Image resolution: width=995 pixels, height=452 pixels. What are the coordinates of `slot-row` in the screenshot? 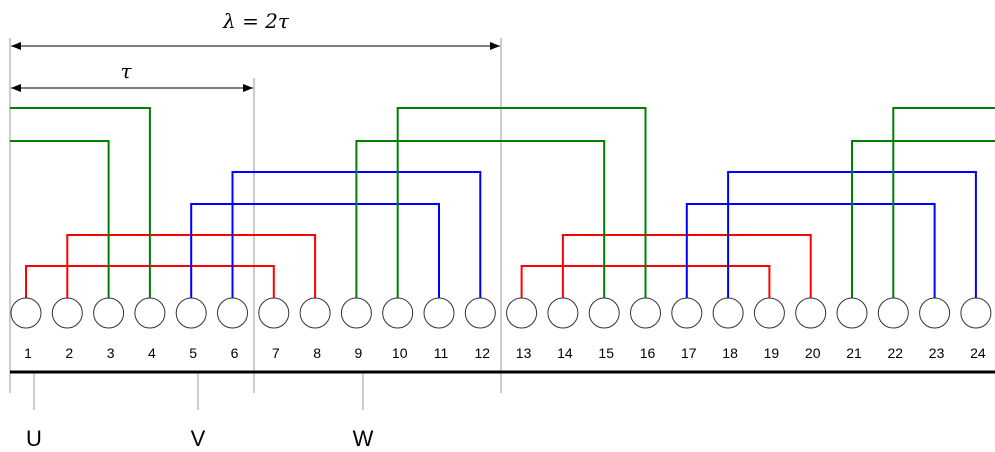 It's located at (501, 313).